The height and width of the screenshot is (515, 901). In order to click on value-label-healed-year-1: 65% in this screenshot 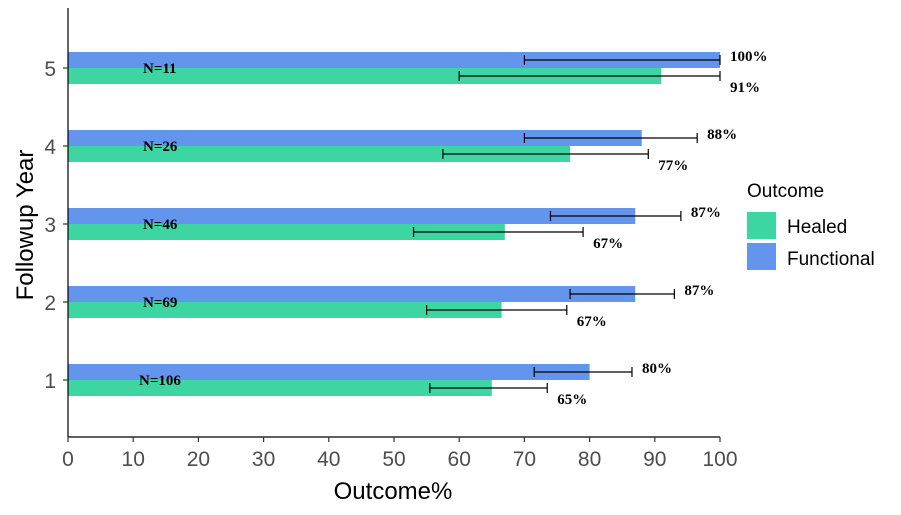, I will do `click(572, 400)`.